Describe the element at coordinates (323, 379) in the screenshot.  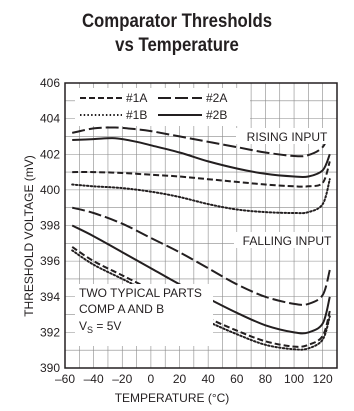
I see `x-tick-label: 120` at that location.